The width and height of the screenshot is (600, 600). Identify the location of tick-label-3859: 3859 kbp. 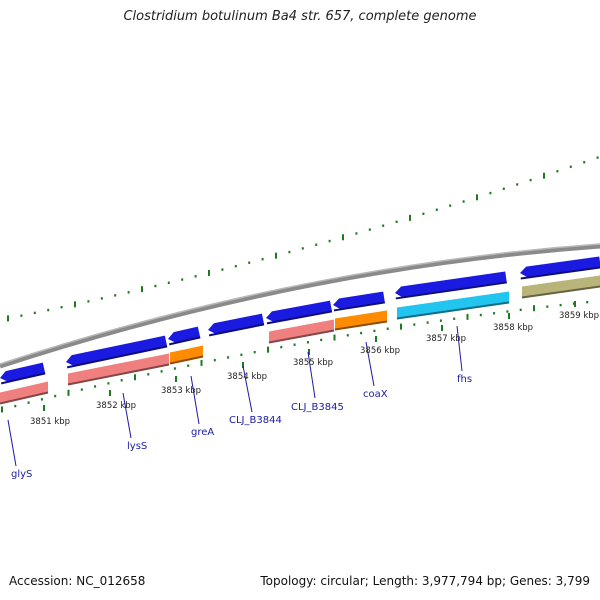
(579, 316).